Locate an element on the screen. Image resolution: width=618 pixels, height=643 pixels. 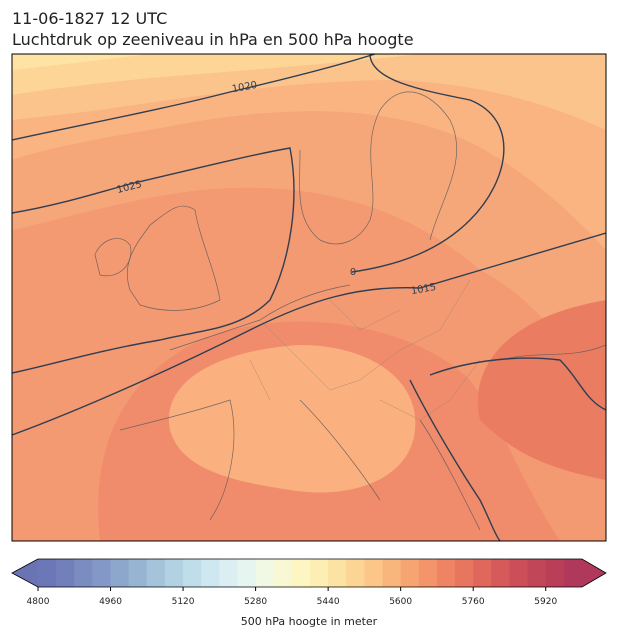
colorbar-tick-label: 4960 is located at coordinates (110, 602).